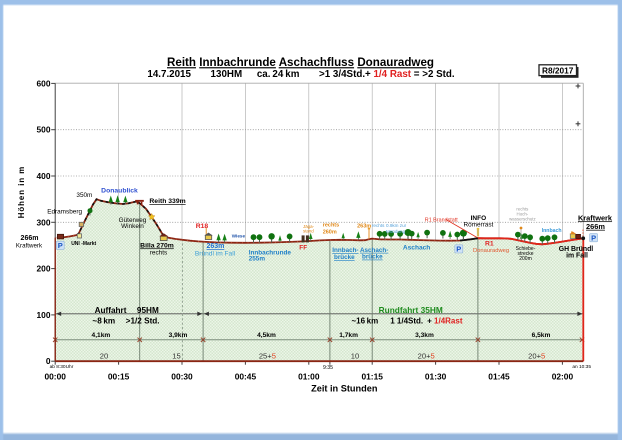  Describe the element at coordinates (119, 191) in the screenshot. I see `svg-text: Donaublick` at that location.